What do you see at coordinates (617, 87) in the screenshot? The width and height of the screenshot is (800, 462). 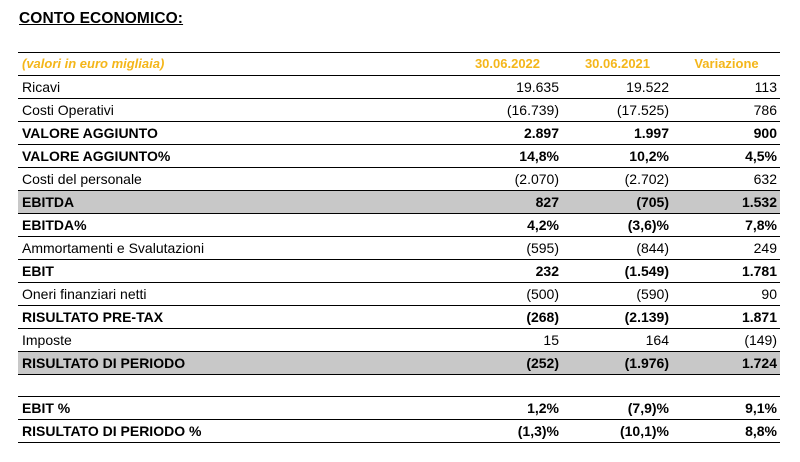 I see `cell-2021: 19.522` at bounding box center [617, 87].